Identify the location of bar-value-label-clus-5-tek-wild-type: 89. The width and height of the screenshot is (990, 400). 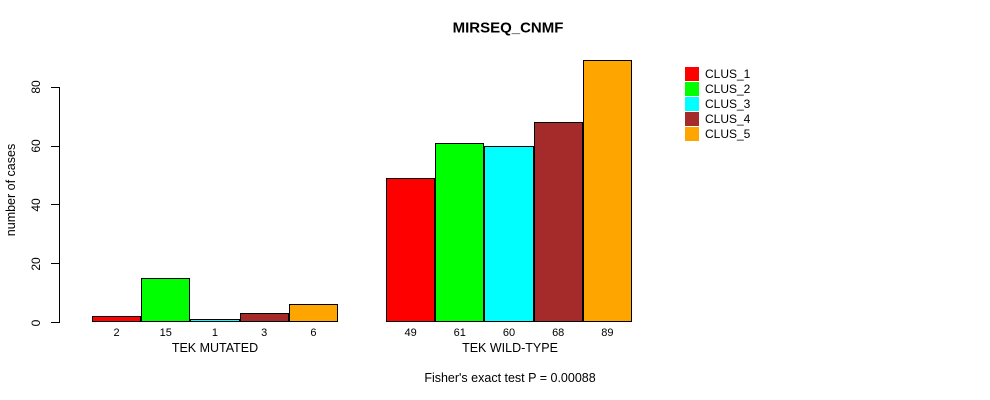
(607, 333).